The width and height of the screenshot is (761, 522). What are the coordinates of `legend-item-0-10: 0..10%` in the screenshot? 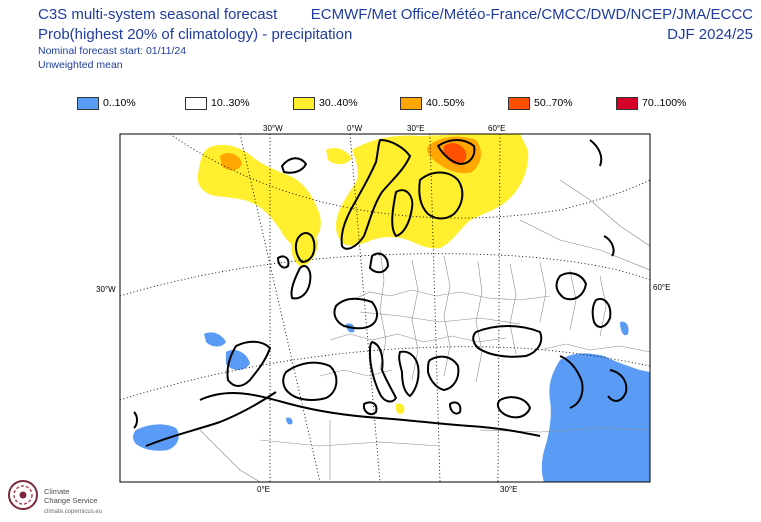 It's located at (106, 103).